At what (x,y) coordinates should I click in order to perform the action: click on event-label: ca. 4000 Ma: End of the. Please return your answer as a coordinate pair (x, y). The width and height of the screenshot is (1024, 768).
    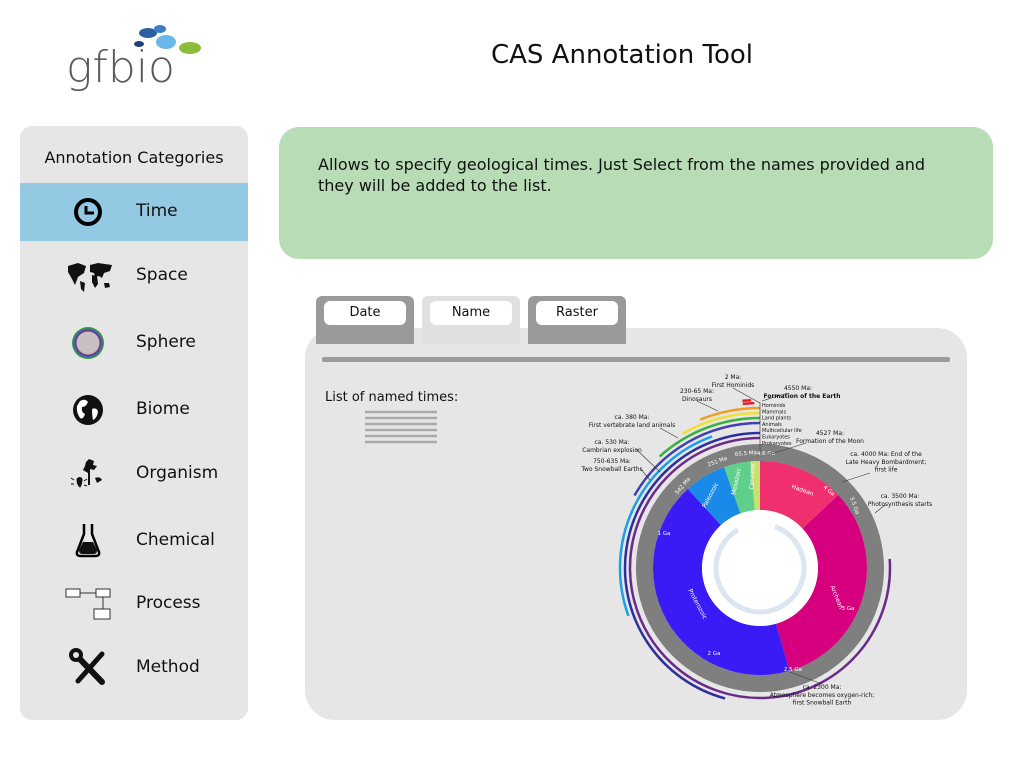
    Looking at the image, I should click on (886, 454).